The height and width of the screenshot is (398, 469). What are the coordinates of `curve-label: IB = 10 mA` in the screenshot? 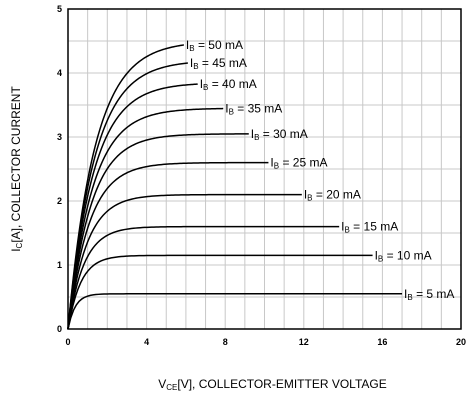 It's located at (403, 255).